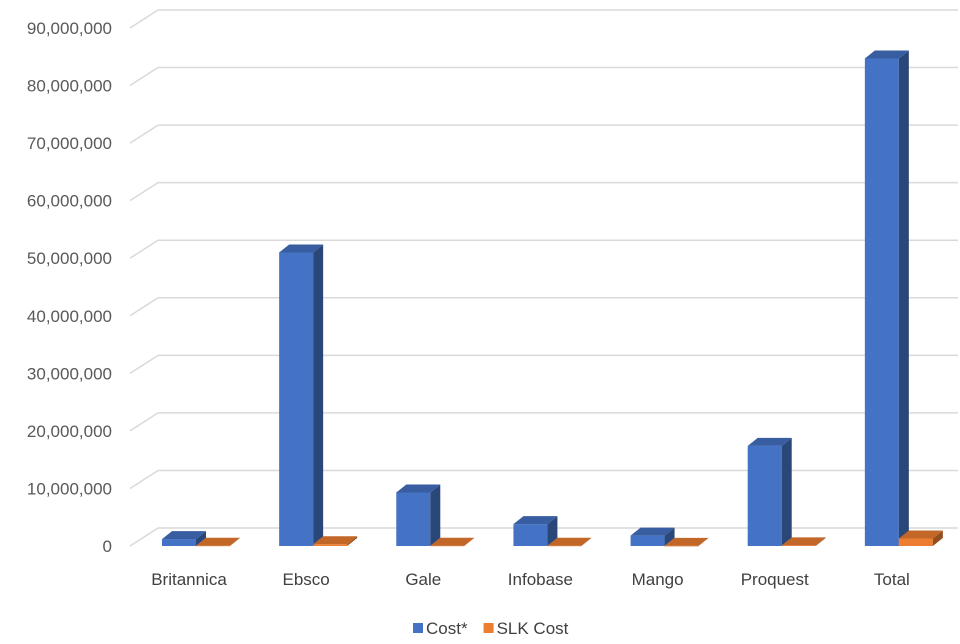 This screenshot has height=644, width=960. Describe the element at coordinates (235, 541) in the screenshot. I see `bar-side-slk-cost-britannica` at that location.